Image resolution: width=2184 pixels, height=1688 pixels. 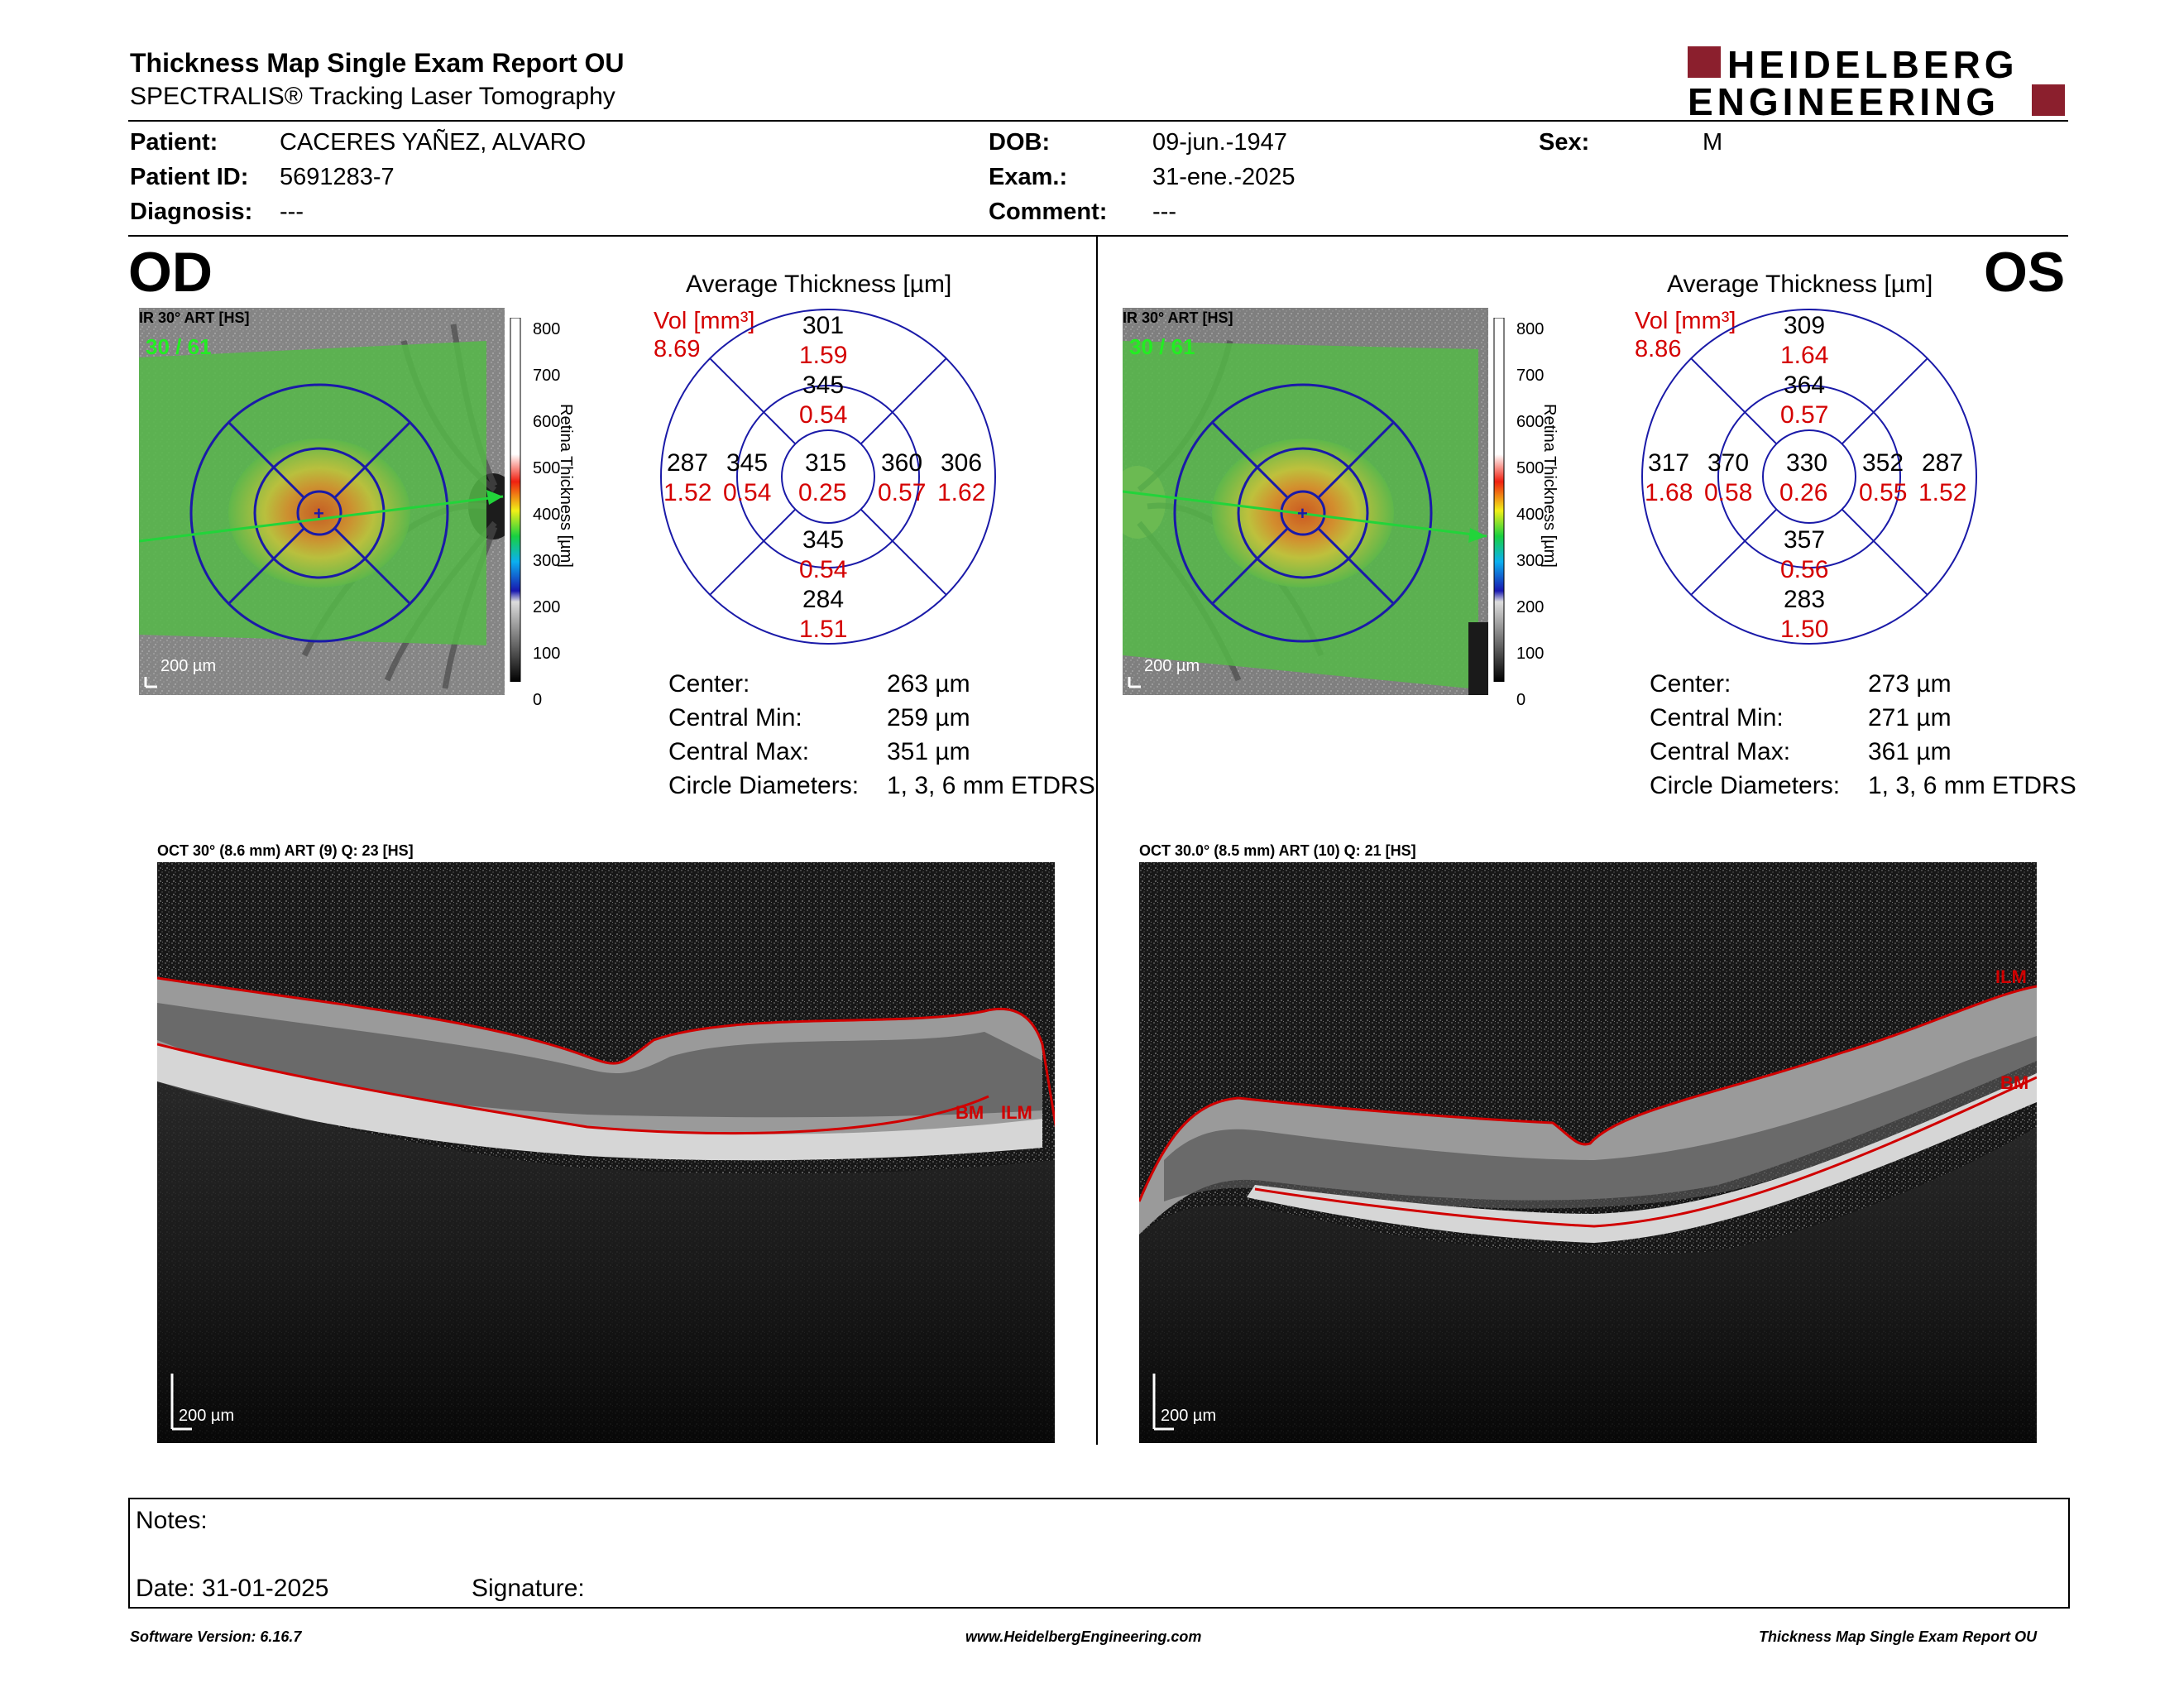 I want to click on od-center-value: 263 µm, so click(x=928, y=684).